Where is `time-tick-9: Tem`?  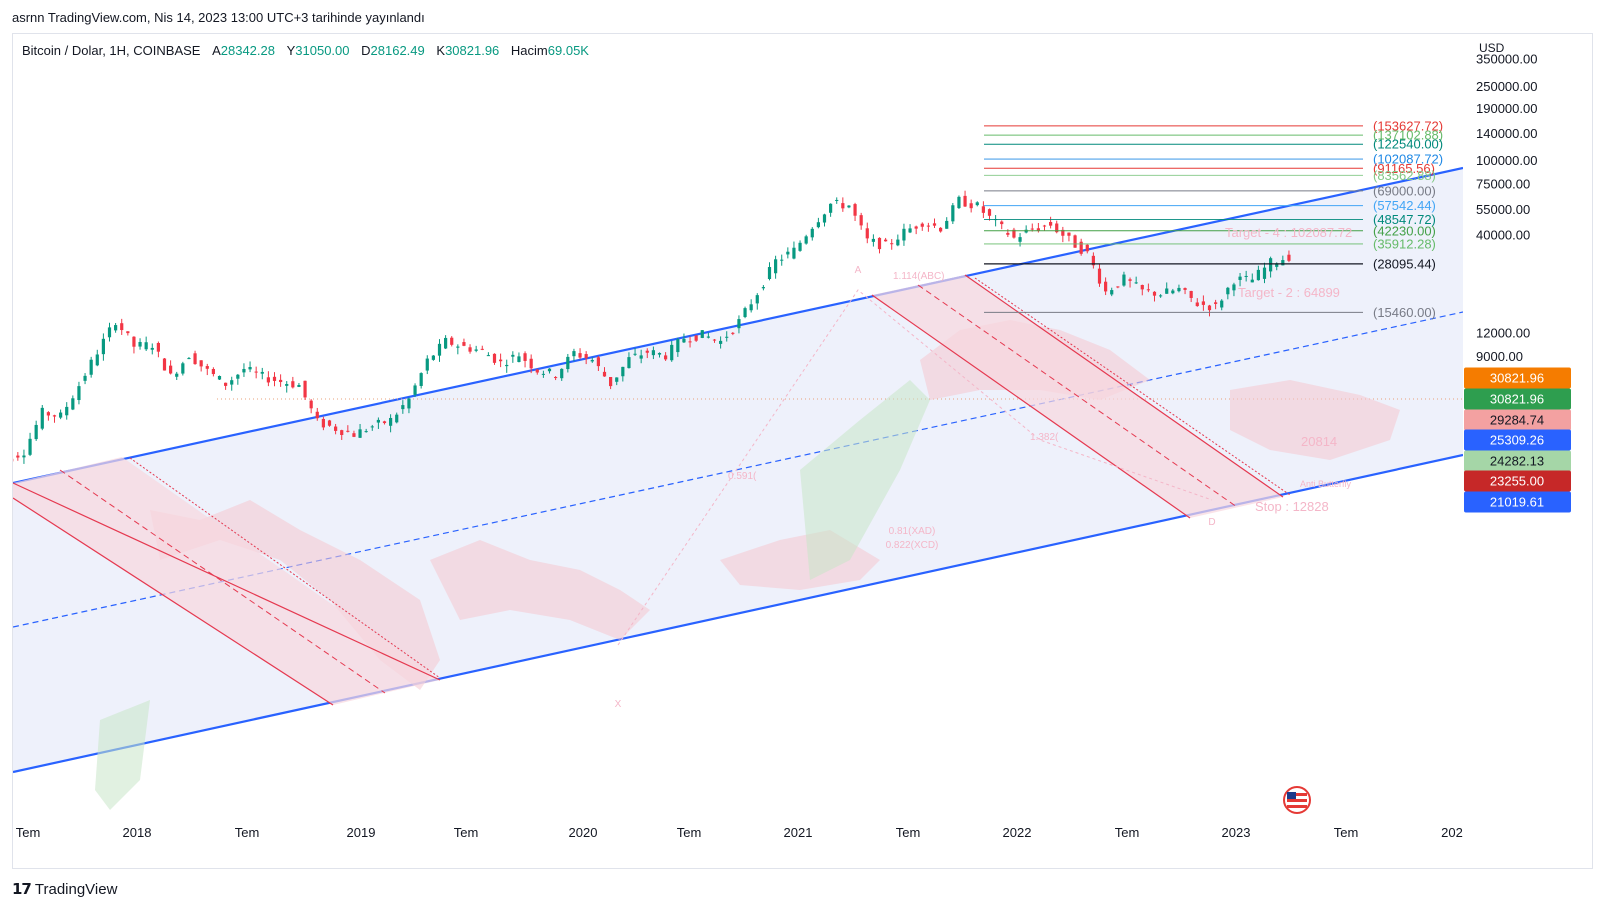
time-tick-9: Tem is located at coordinates (908, 832).